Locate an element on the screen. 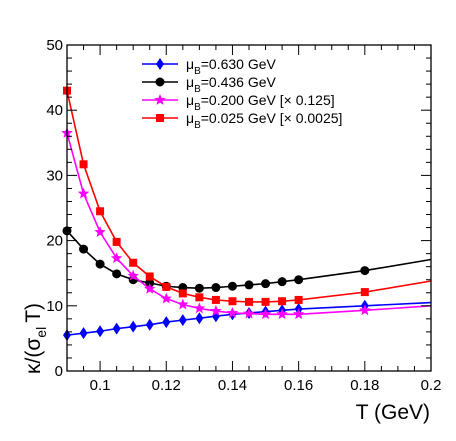 Image resolution: width=456 pixels, height=441 pixels. y-tick-label: 10 is located at coordinates (54, 306).